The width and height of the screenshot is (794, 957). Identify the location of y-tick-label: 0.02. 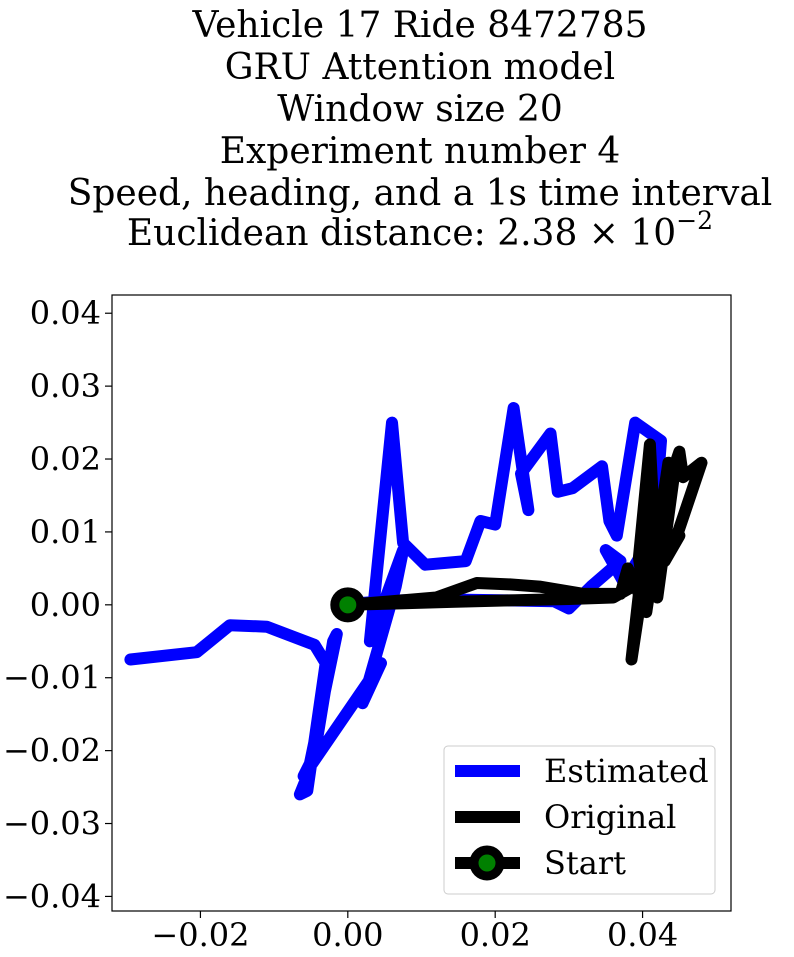
(65, 459).